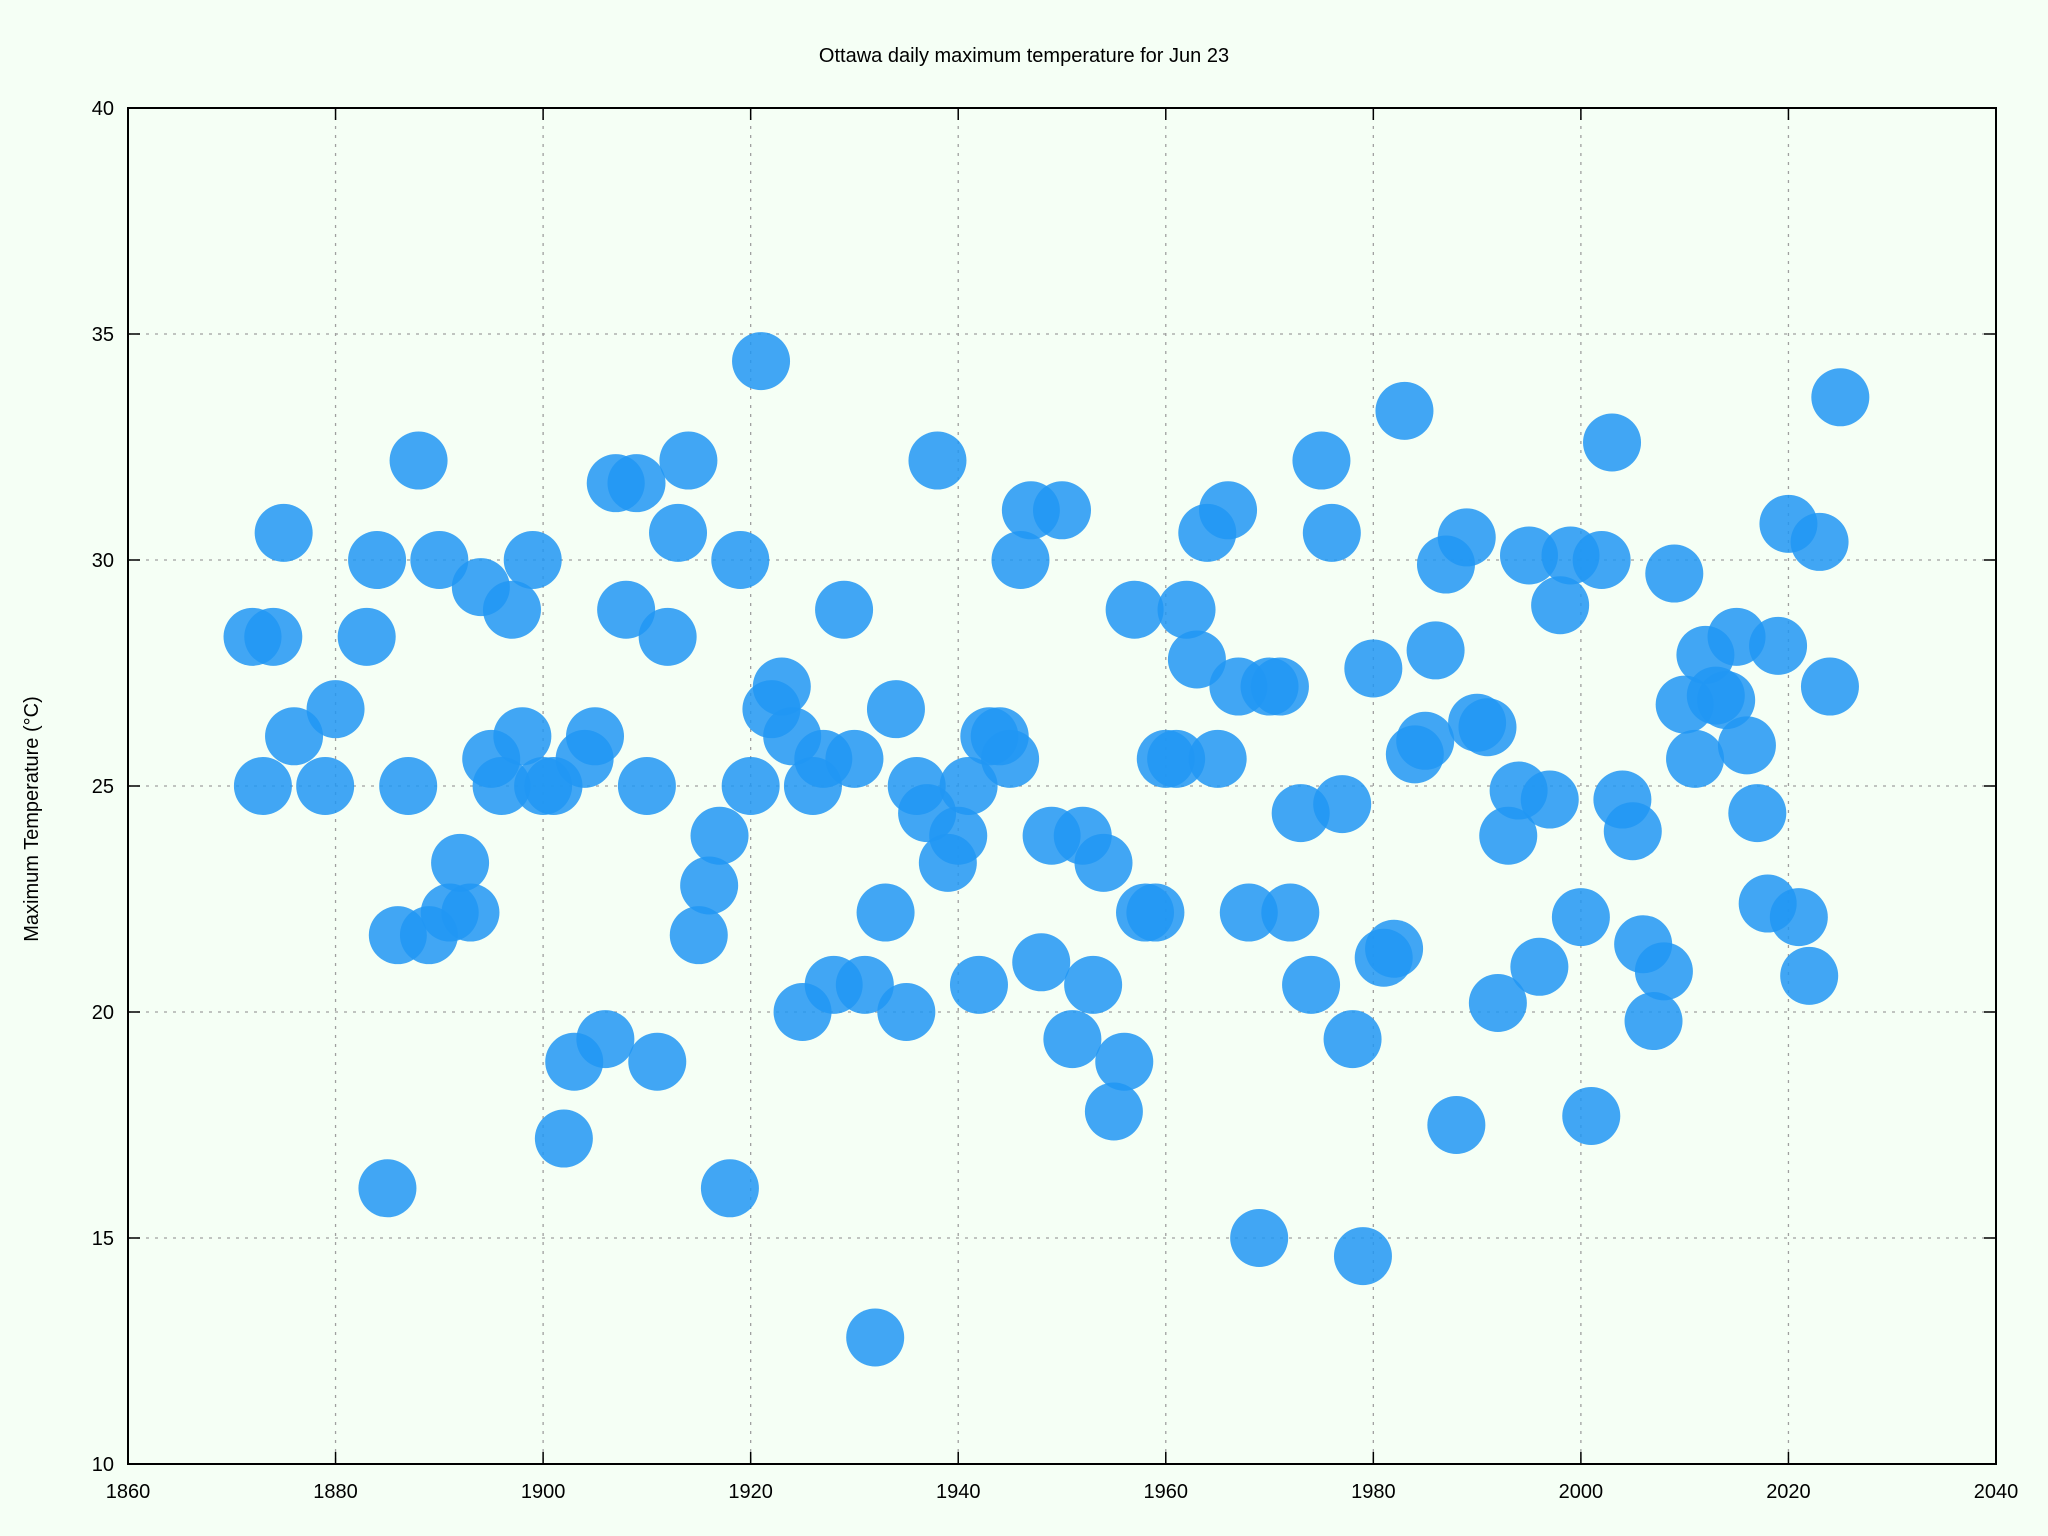 The width and height of the screenshot is (2048, 1536). I want to click on x-tick-label: 1900, so click(543, 1492).